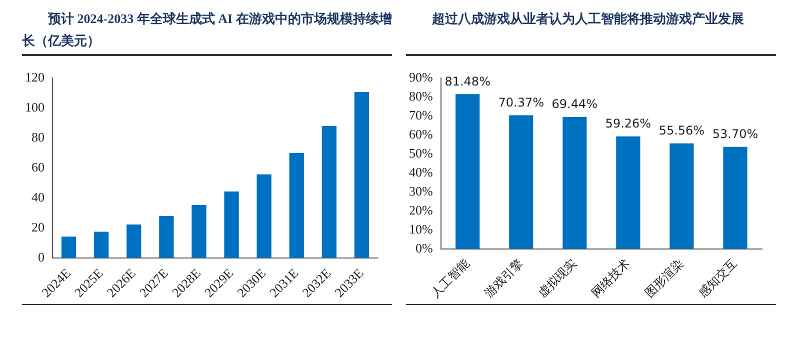  What do you see at coordinates (610, 278) in the screenshot?
I see `x-tick-label: 网络技术` at bounding box center [610, 278].